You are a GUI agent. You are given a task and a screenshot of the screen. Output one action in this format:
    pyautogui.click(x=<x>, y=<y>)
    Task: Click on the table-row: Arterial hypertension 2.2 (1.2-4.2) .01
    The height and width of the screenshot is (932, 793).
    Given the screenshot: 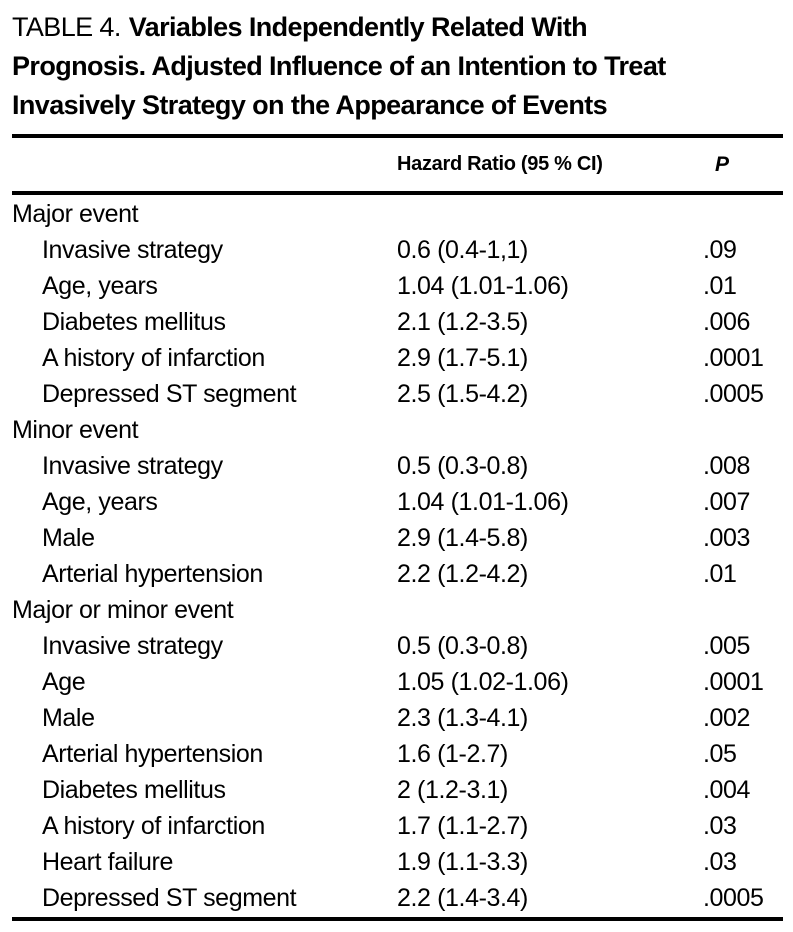 What is the action you would take?
    pyautogui.click(x=397, y=574)
    